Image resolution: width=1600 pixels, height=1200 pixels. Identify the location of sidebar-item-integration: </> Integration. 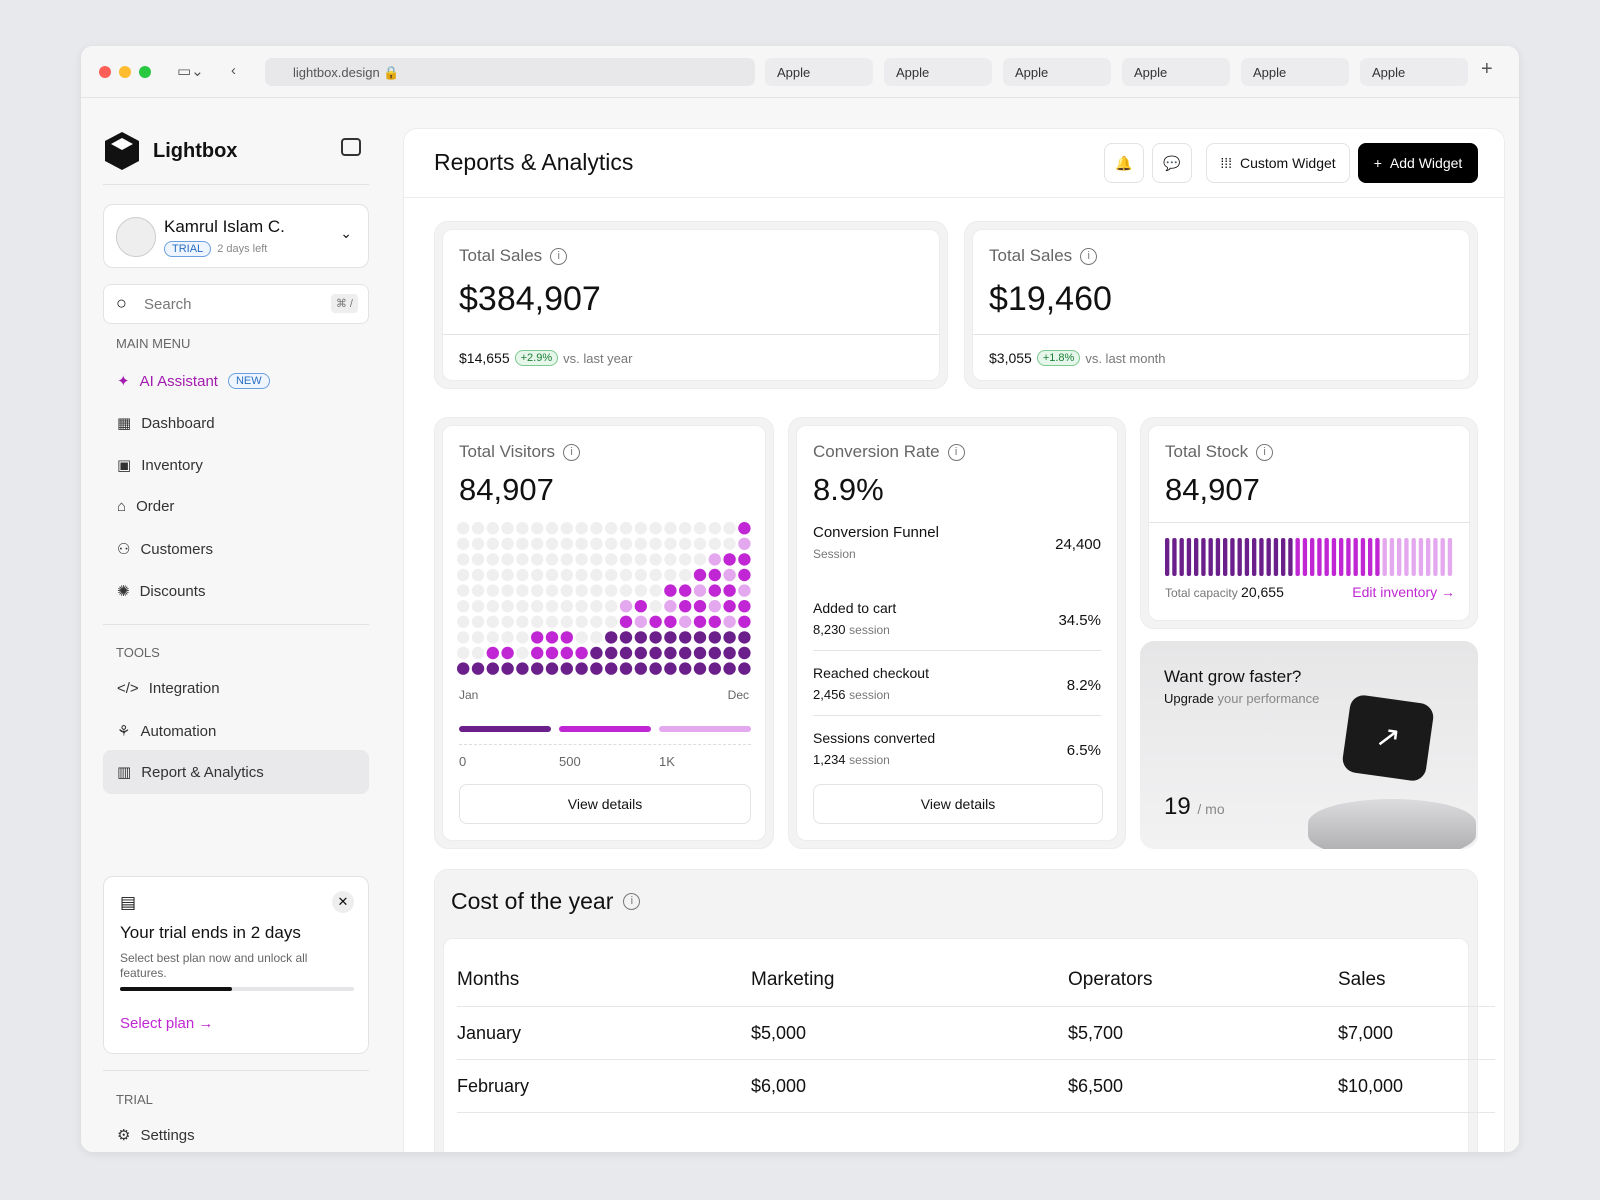
(168, 688).